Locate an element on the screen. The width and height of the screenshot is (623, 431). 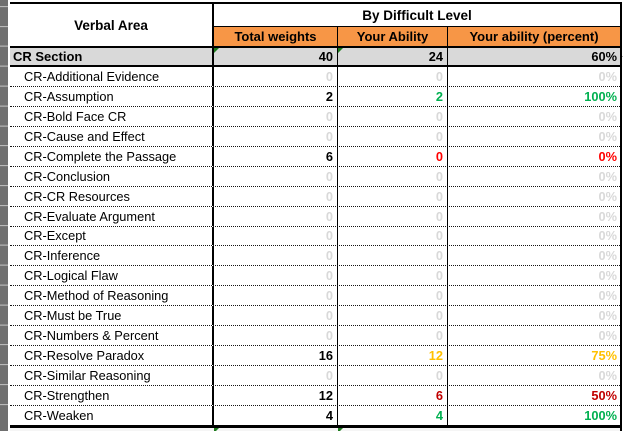
total-weights-cell: 12 is located at coordinates (276, 395).